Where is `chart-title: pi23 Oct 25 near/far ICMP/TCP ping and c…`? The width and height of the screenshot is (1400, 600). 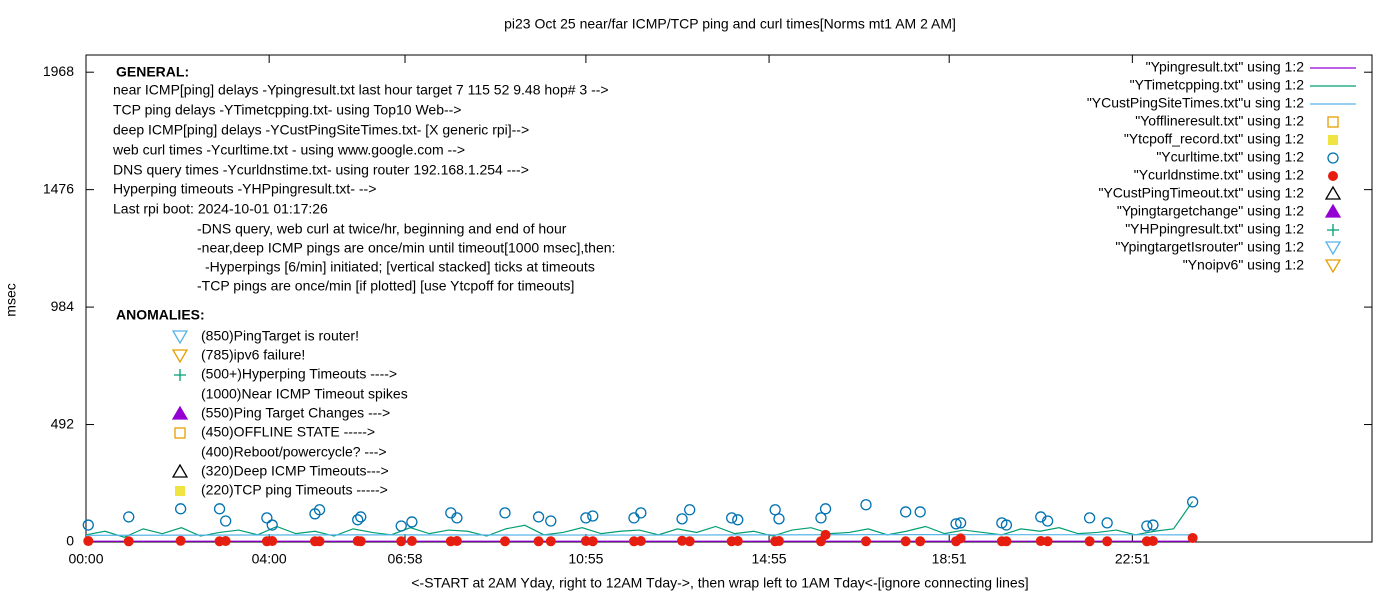
chart-title: pi23 Oct 25 near/far ICMP/TCP ping and c… is located at coordinates (730, 24).